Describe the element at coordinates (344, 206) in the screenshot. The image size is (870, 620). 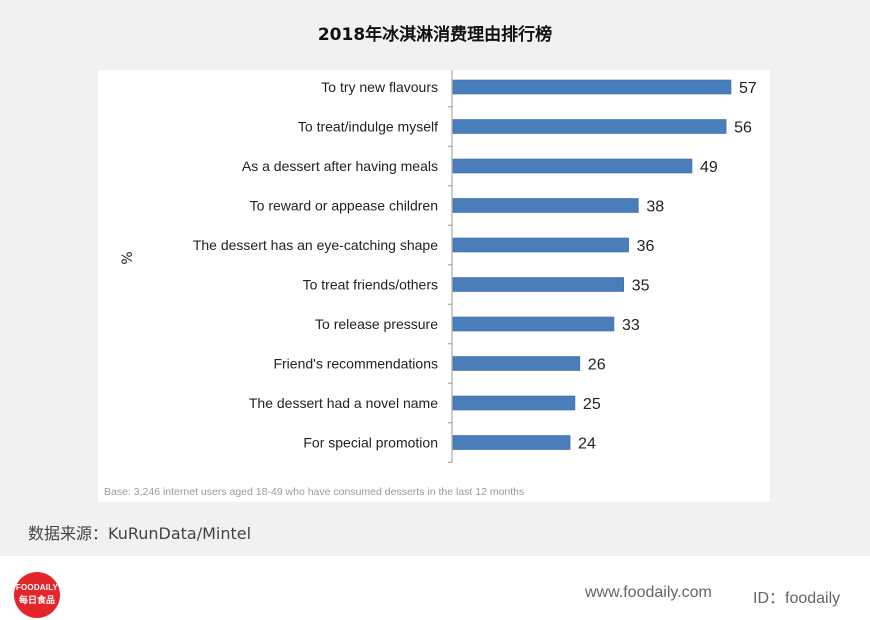
I see `category-label: To reward or appease children` at that location.